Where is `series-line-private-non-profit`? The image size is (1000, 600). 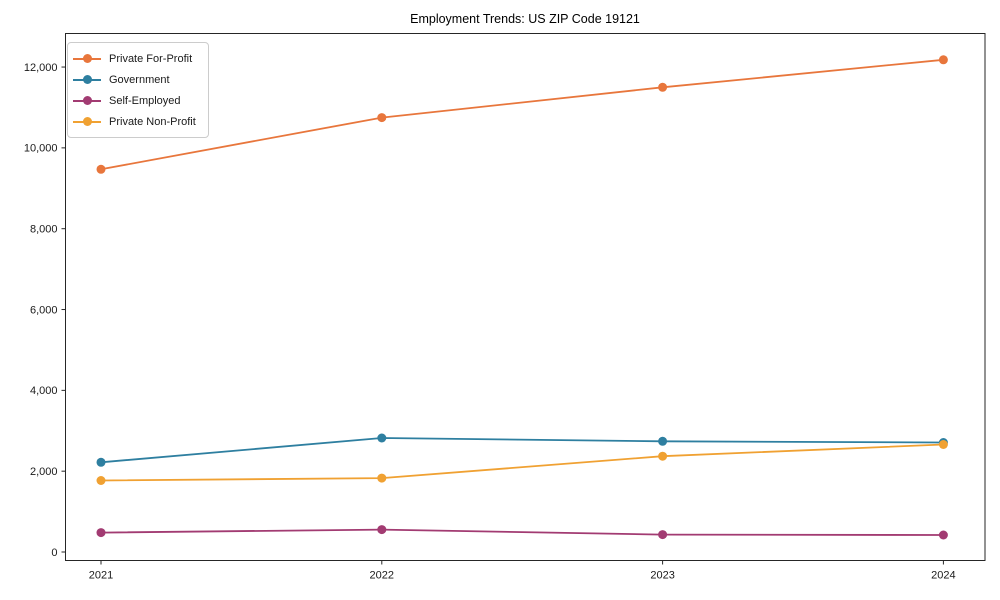
series-line-private-non-profit is located at coordinates (522, 462).